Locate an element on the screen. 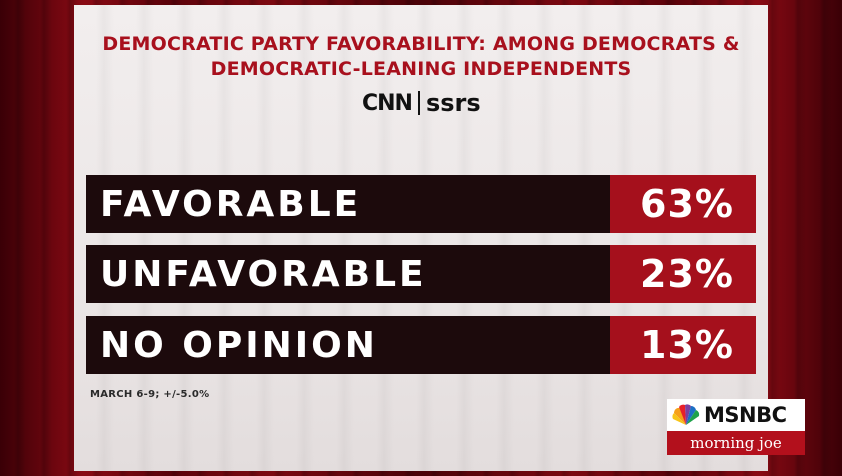  bar-label-no-opinion: NO OPINION is located at coordinates (348, 345).